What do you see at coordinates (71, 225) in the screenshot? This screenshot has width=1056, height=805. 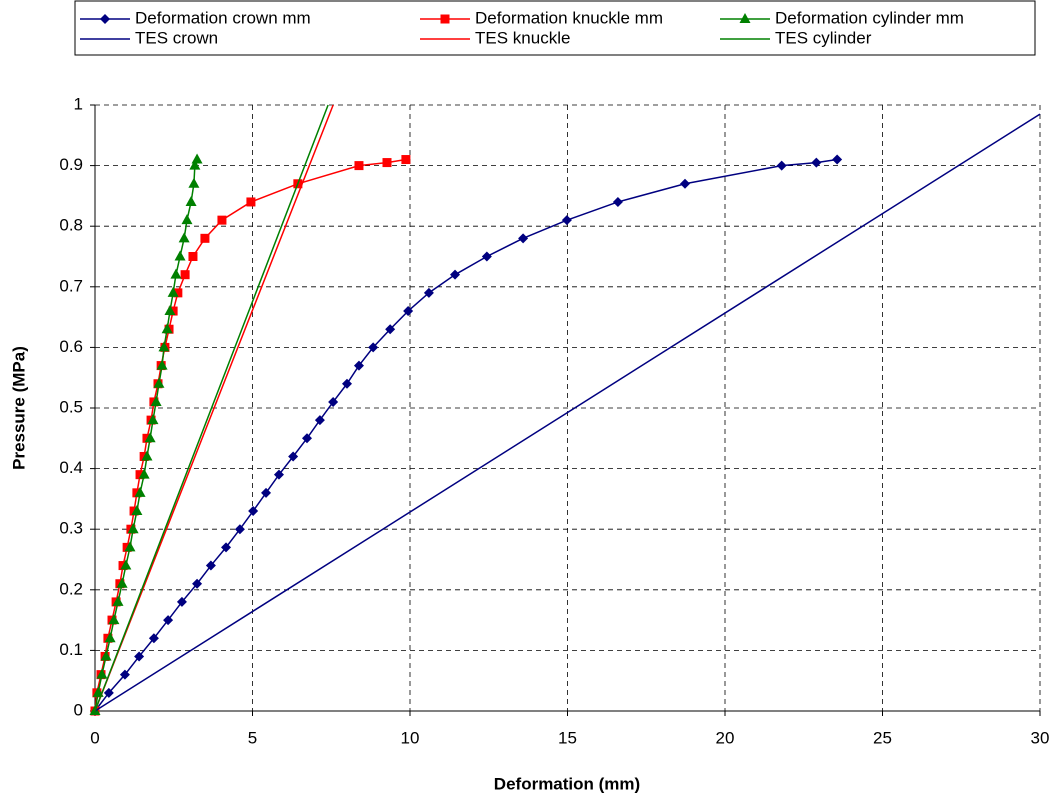 I see `y-tick-label: 0.8` at bounding box center [71, 225].